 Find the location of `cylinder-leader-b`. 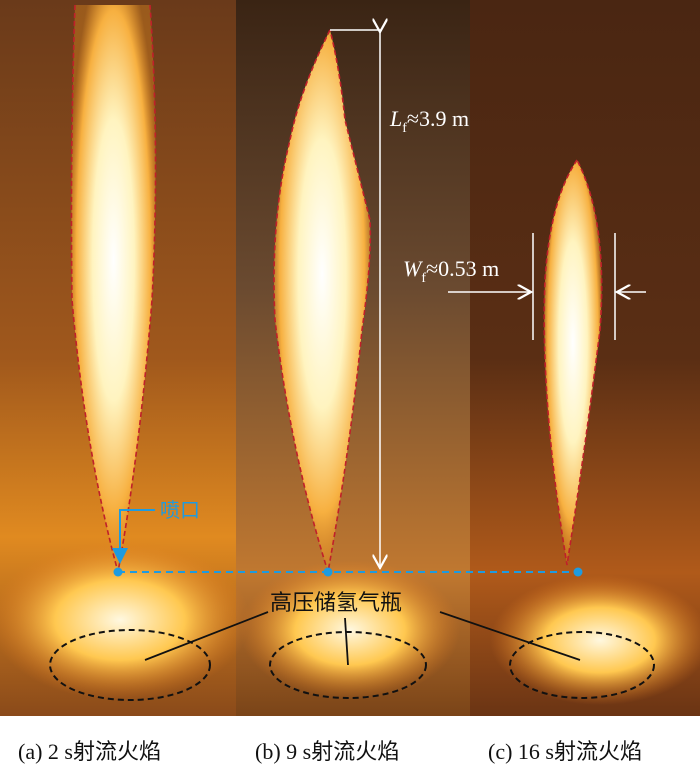

cylinder-leader-b is located at coordinates (346, 641).